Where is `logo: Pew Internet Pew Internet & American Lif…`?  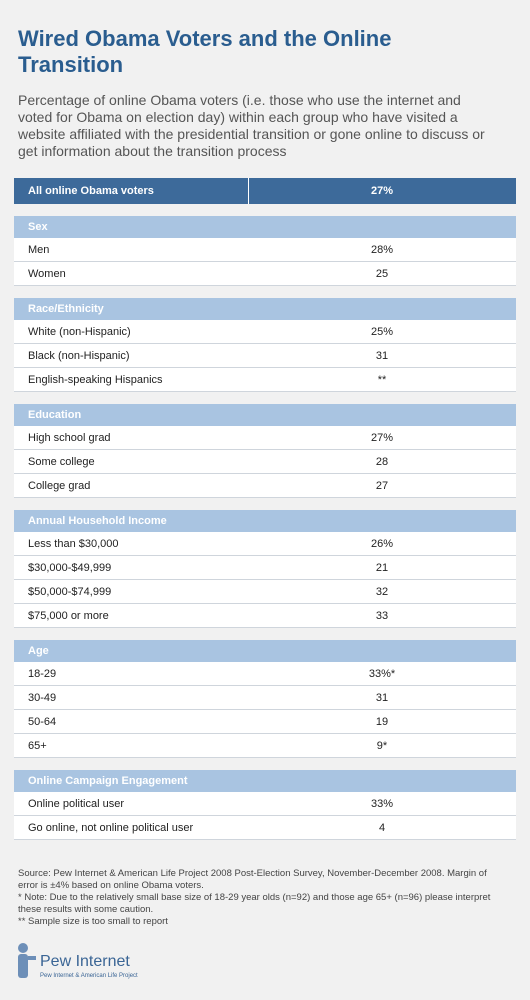 logo: Pew Internet Pew Internet & American Lif… is located at coordinates (78, 961).